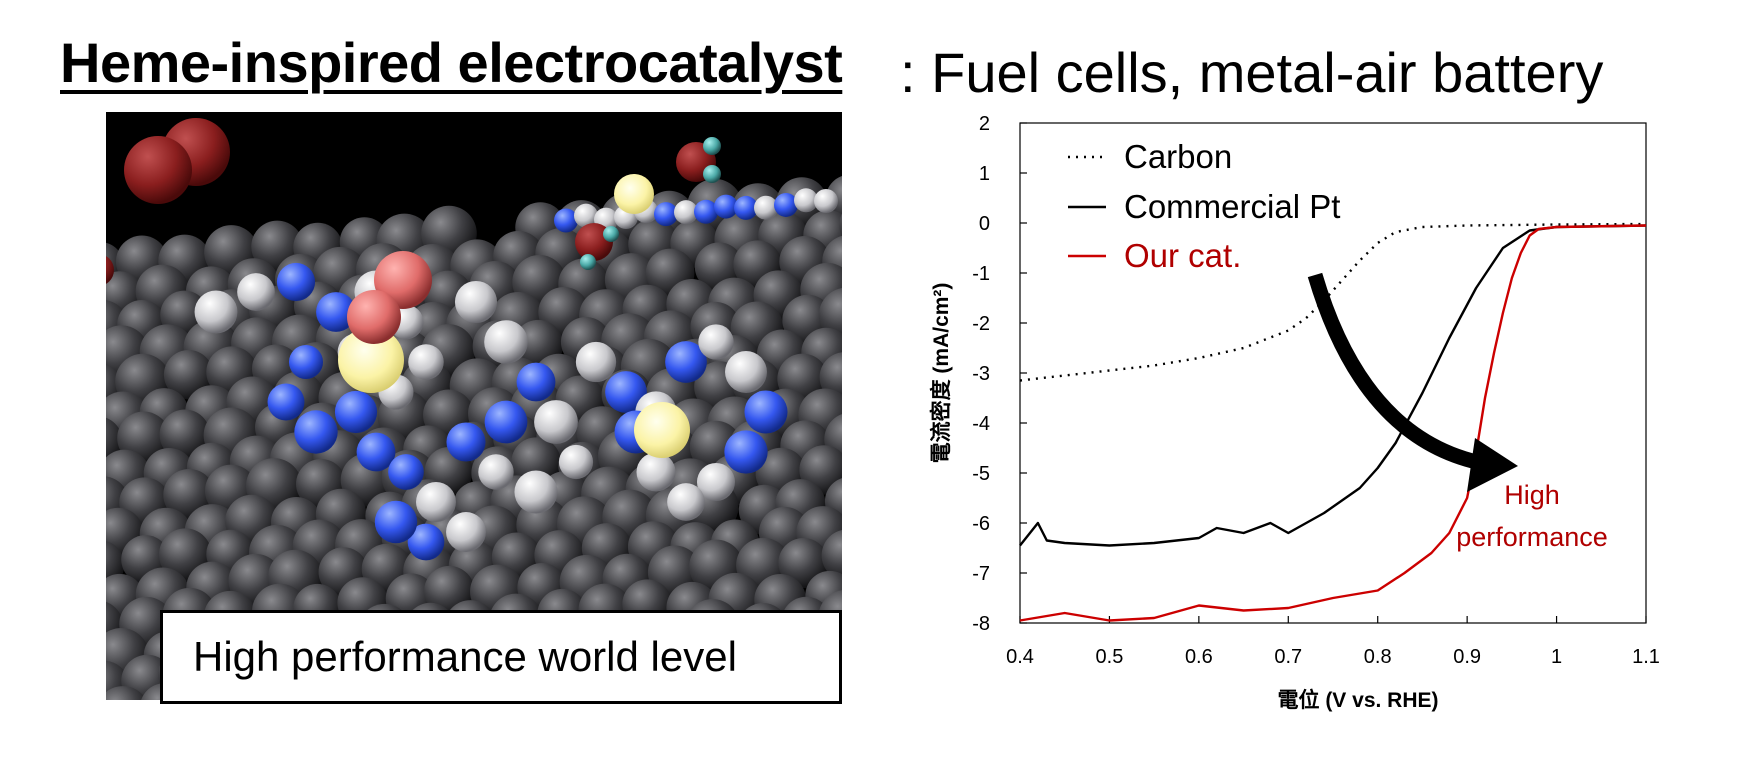 The image size is (1750, 779). Describe the element at coordinates (1532, 537) in the screenshot. I see `annotation-line-2: performance` at that location.